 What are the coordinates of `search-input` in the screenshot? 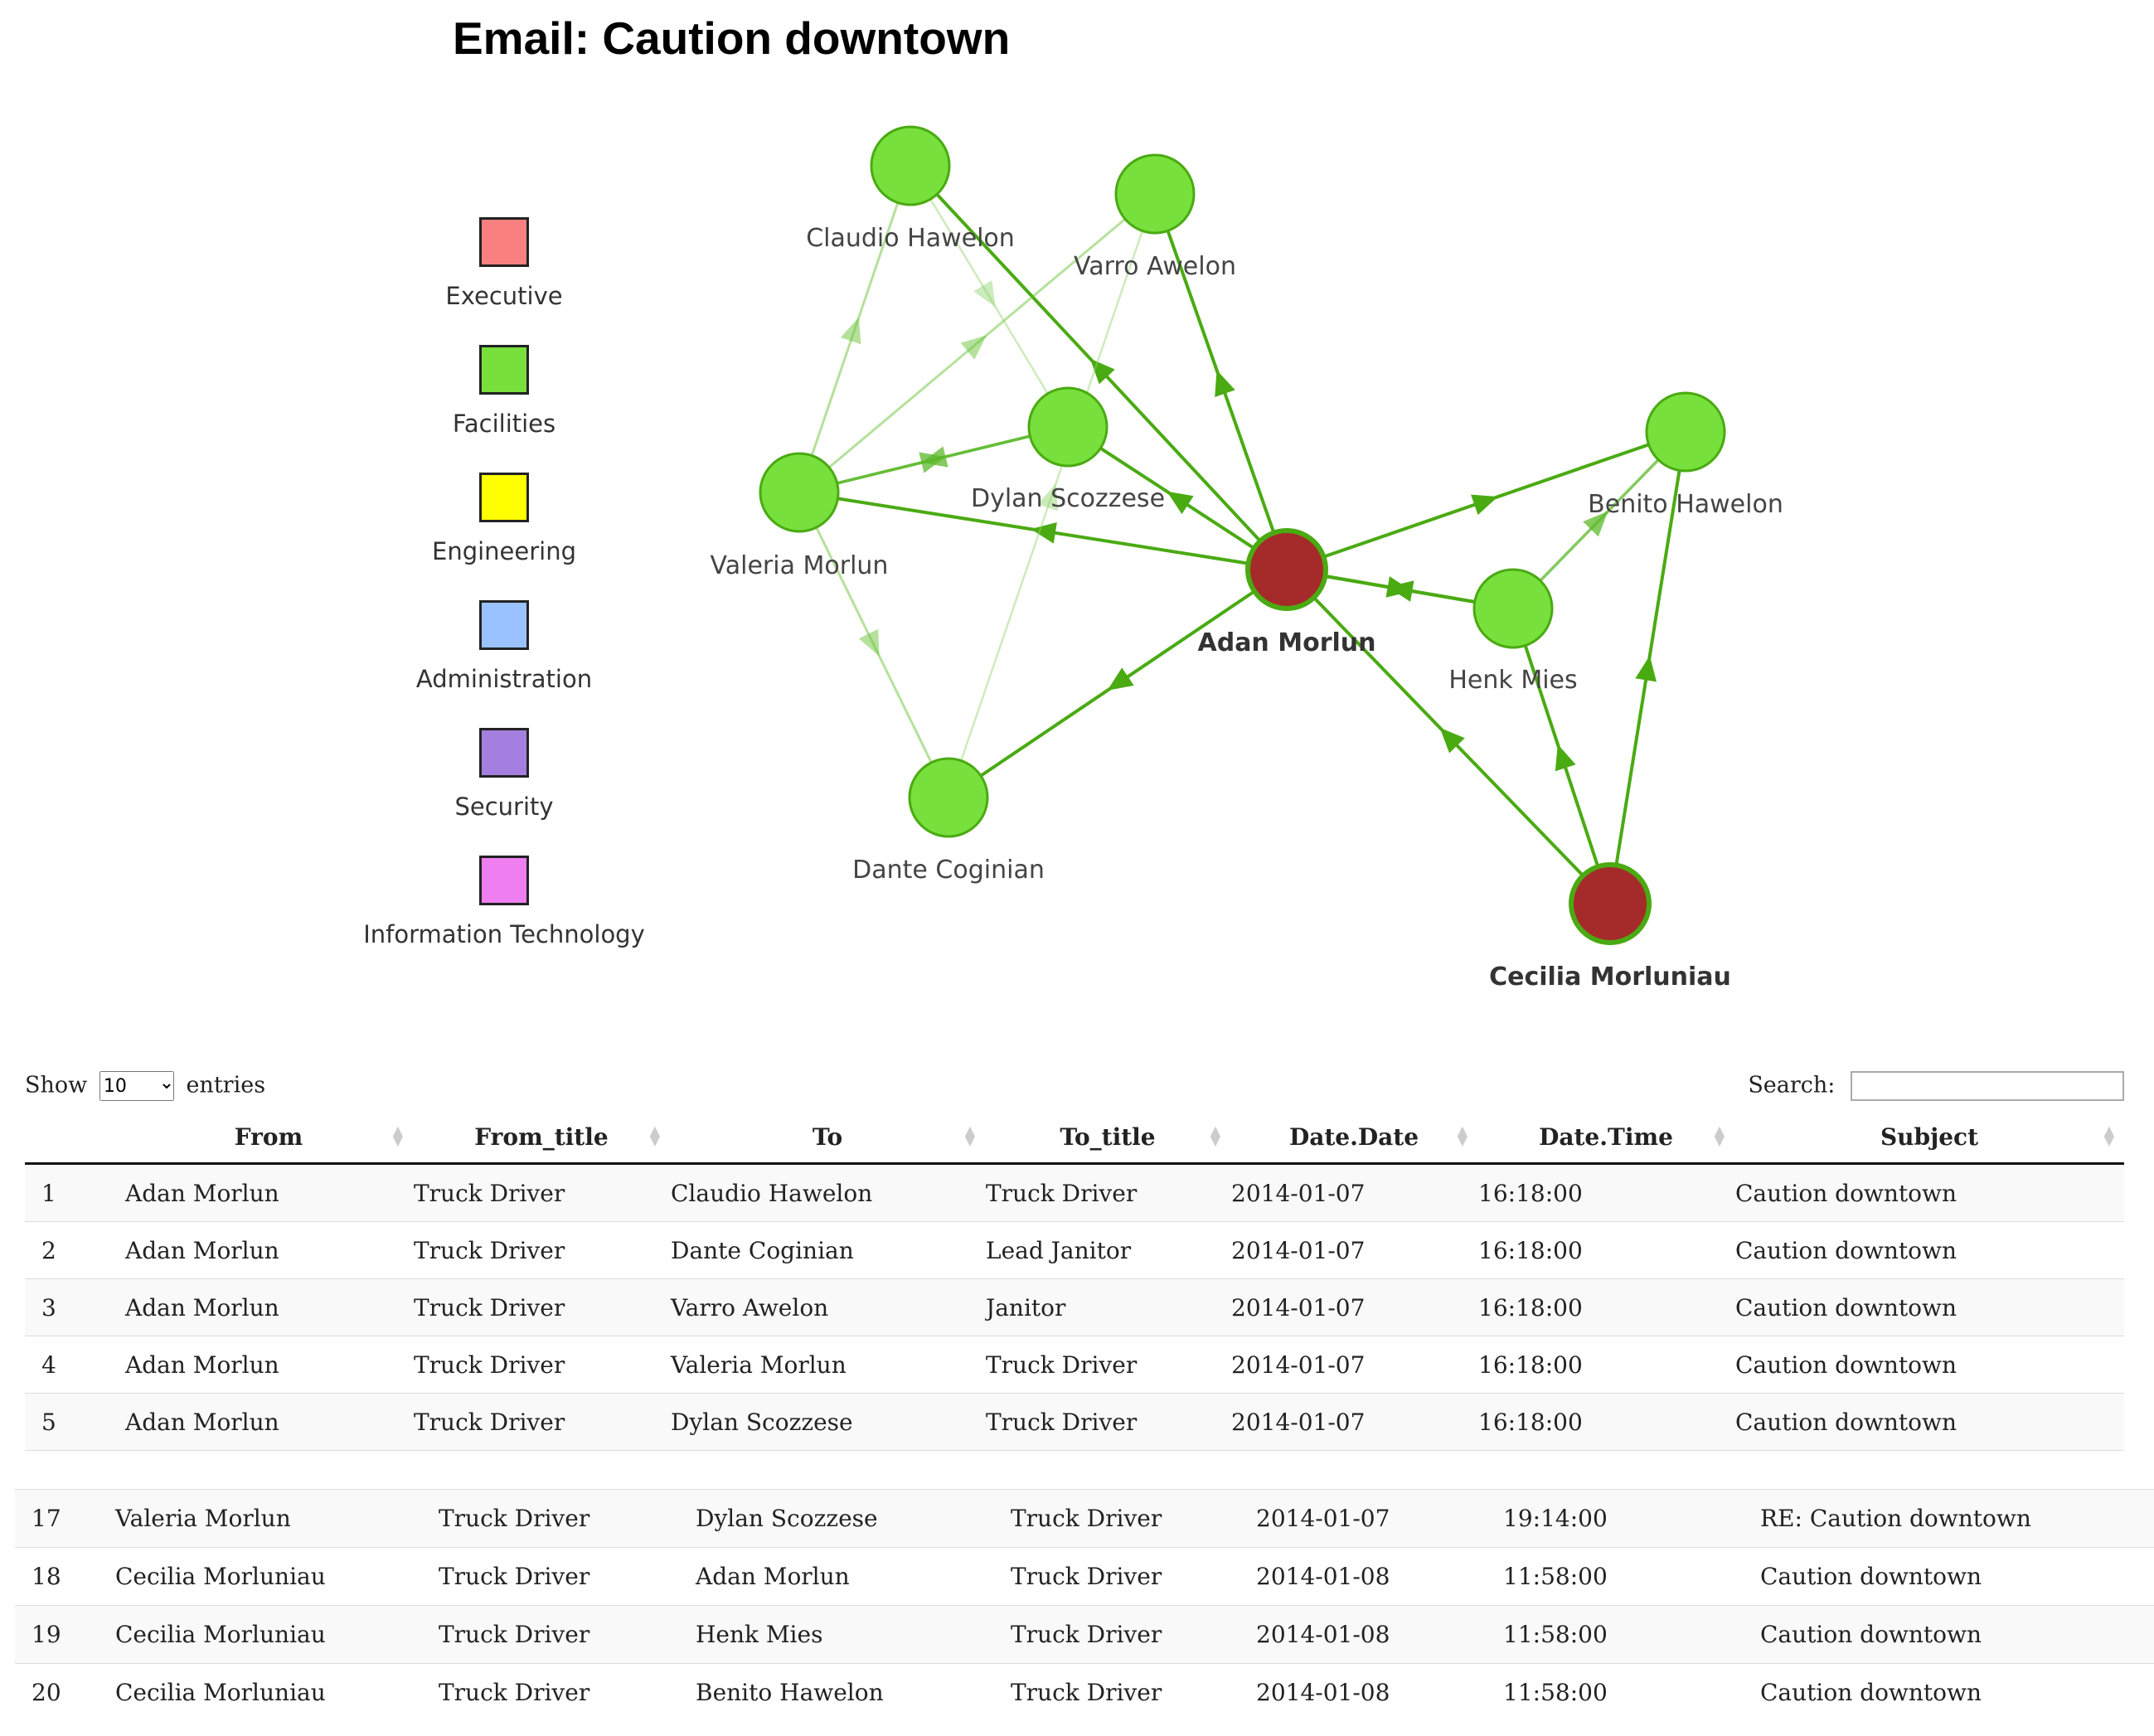 It's located at (1987, 1086).